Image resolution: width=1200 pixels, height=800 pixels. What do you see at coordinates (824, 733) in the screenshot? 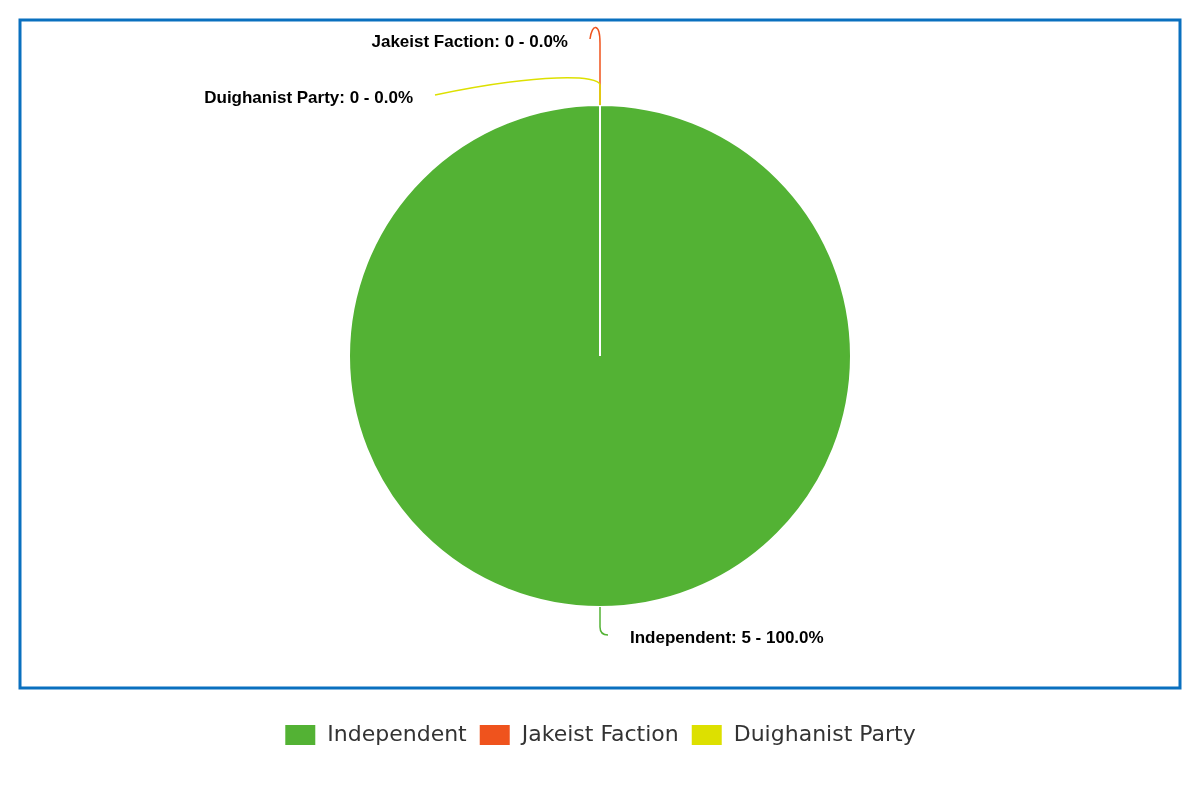
I see `legend-label: Duighanist Party` at bounding box center [824, 733].